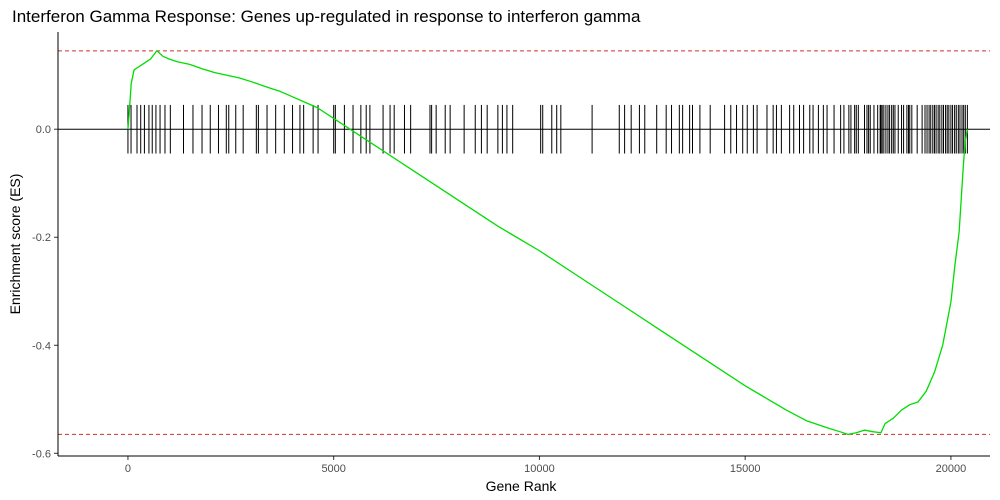 The width and height of the screenshot is (1000, 500). What do you see at coordinates (43, 130) in the screenshot?
I see `y-tick-label-3: 0.0` at bounding box center [43, 130].